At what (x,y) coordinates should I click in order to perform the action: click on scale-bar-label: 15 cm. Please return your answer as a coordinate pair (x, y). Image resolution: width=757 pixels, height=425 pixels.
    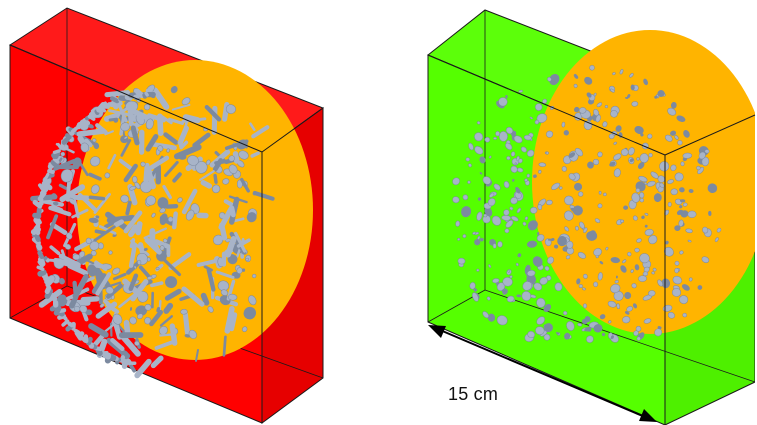
    Looking at the image, I should click on (473, 394).